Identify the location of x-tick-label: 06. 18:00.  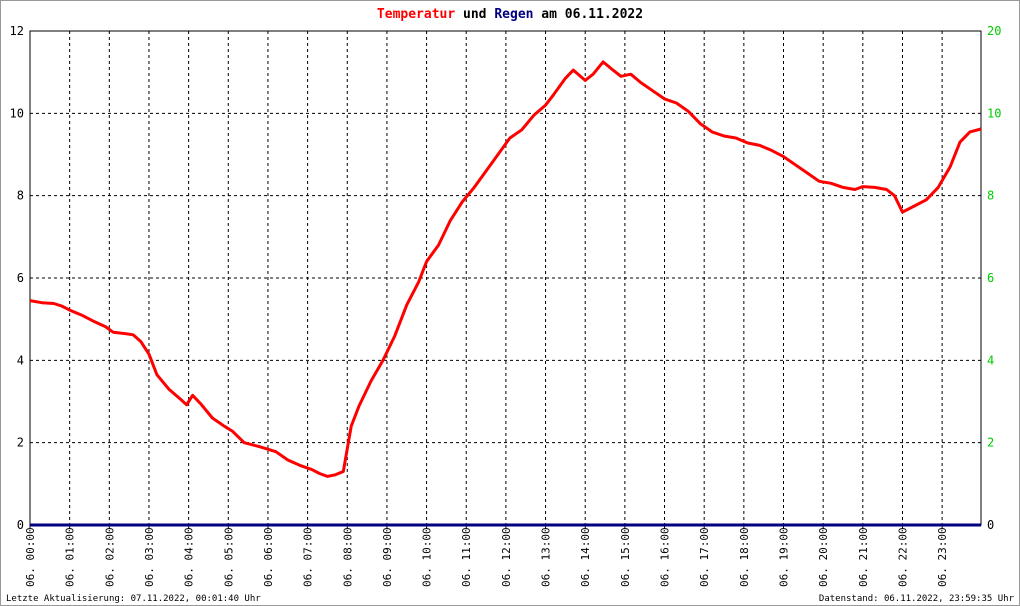
(744, 557).